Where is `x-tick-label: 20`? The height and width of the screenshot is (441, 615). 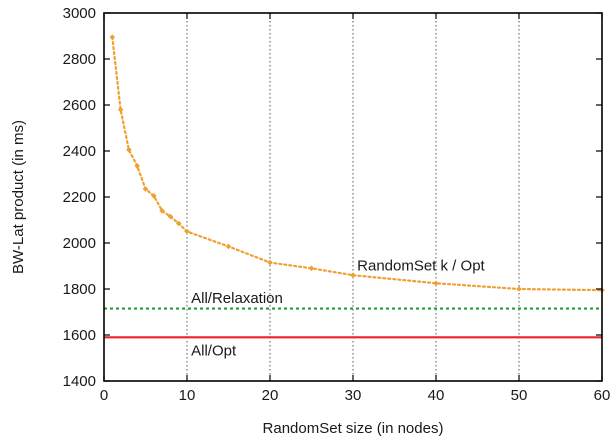
x-tick-label: 20 is located at coordinates (270, 395).